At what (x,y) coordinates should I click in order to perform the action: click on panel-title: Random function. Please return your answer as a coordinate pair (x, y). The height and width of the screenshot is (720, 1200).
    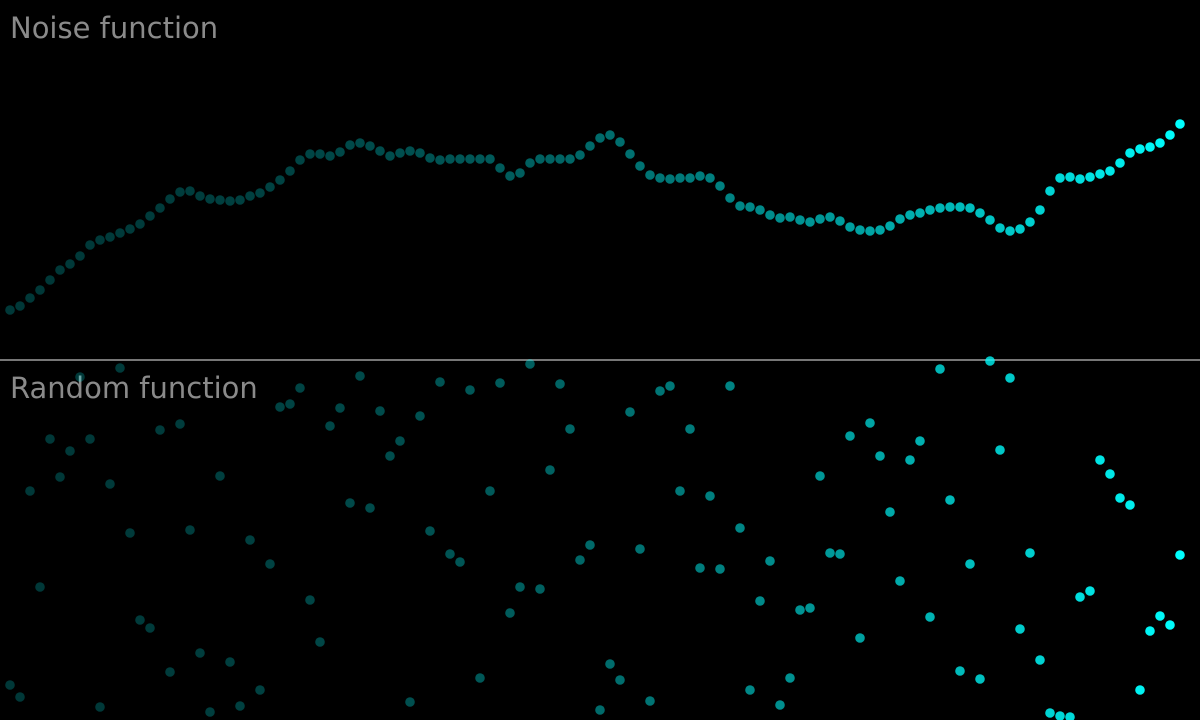
    Looking at the image, I should click on (134, 388).